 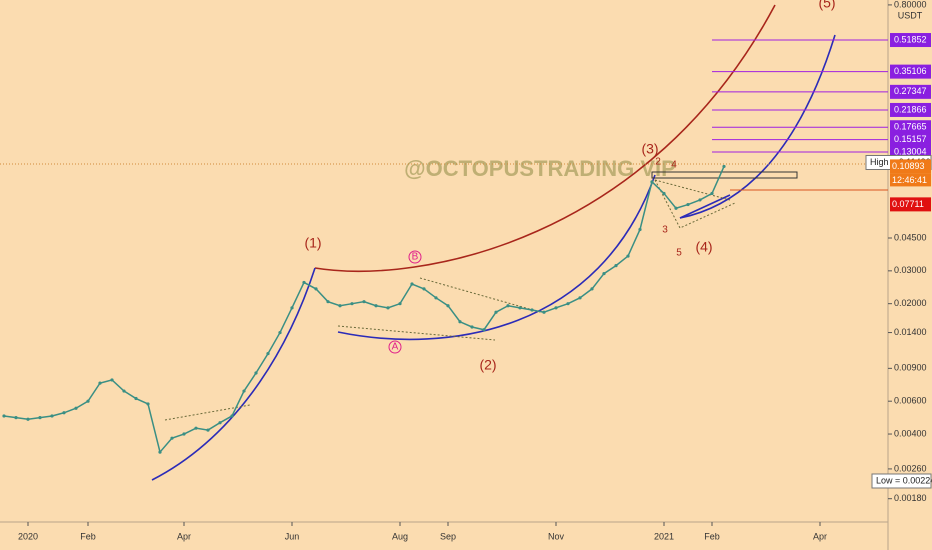 I want to click on wave-label: (4), so click(x=703, y=247).